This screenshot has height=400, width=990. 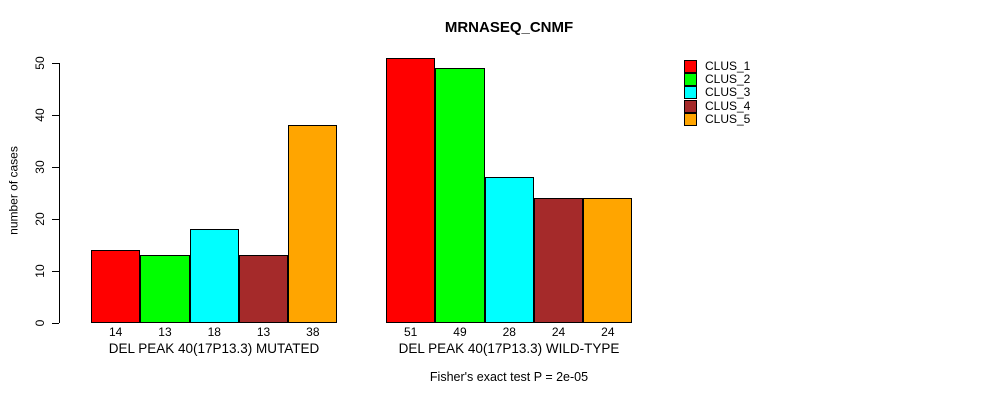 What do you see at coordinates (728, 92) in the screenshot?
I see `legend-label: CLUS_3` at bounding box center [728, 92].